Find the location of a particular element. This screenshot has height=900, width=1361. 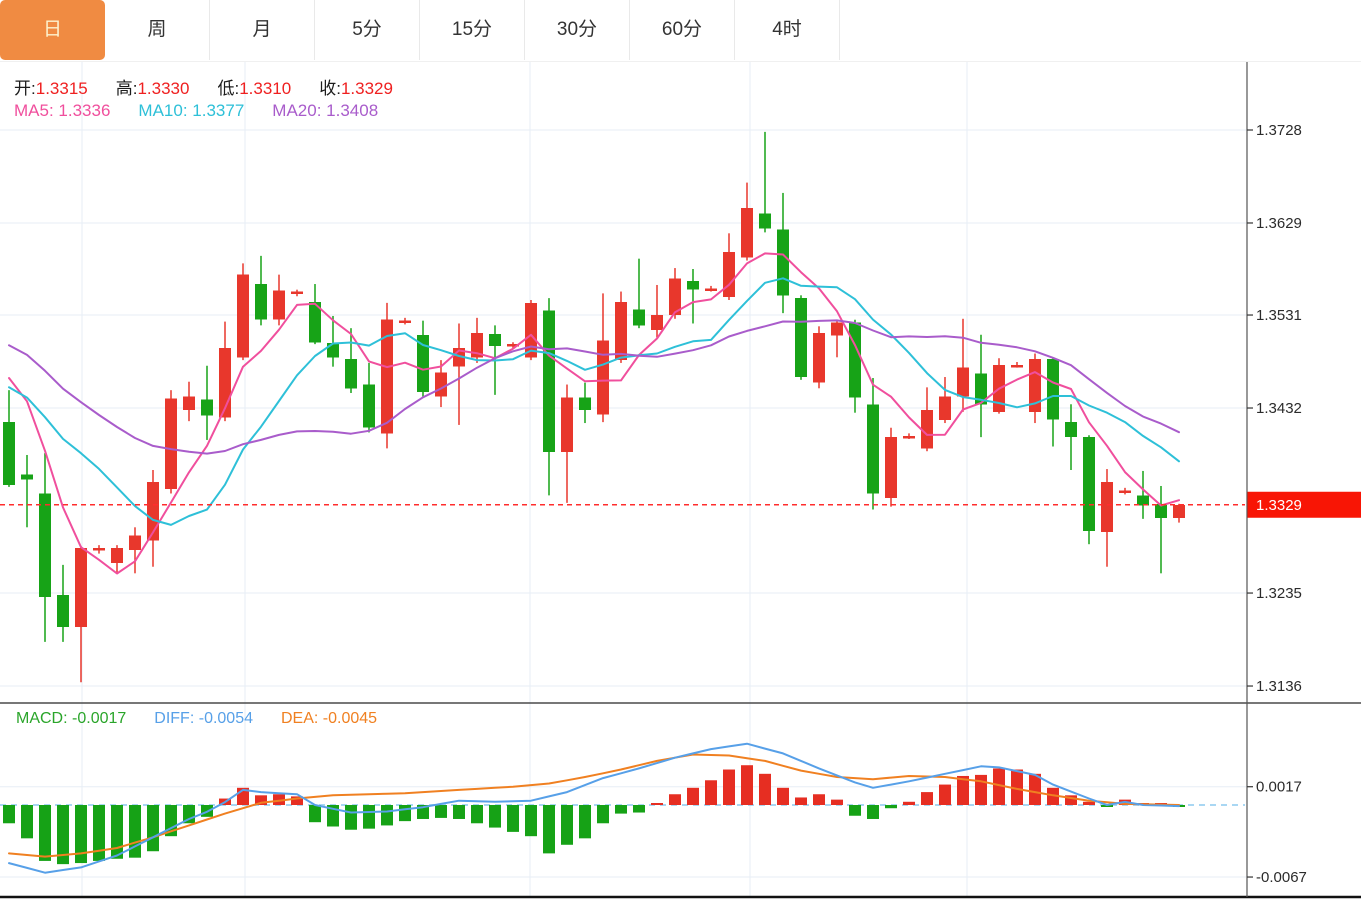

tab-5min: 5分 is located at coordinates (367, 30).